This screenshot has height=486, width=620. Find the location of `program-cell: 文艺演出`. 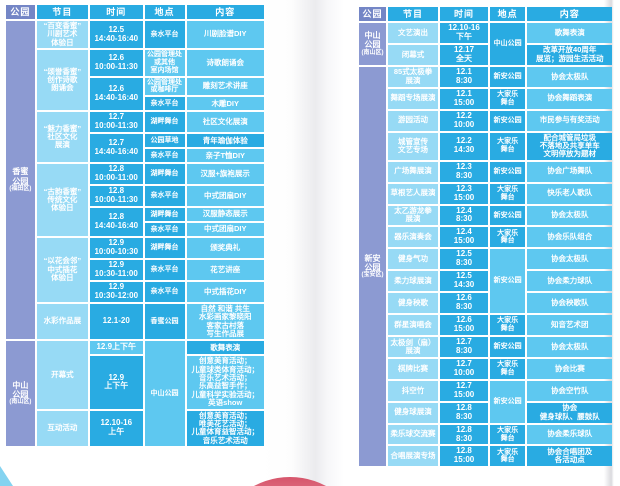

program-cell: 文艺演出 is located at coordinates (413, 33).